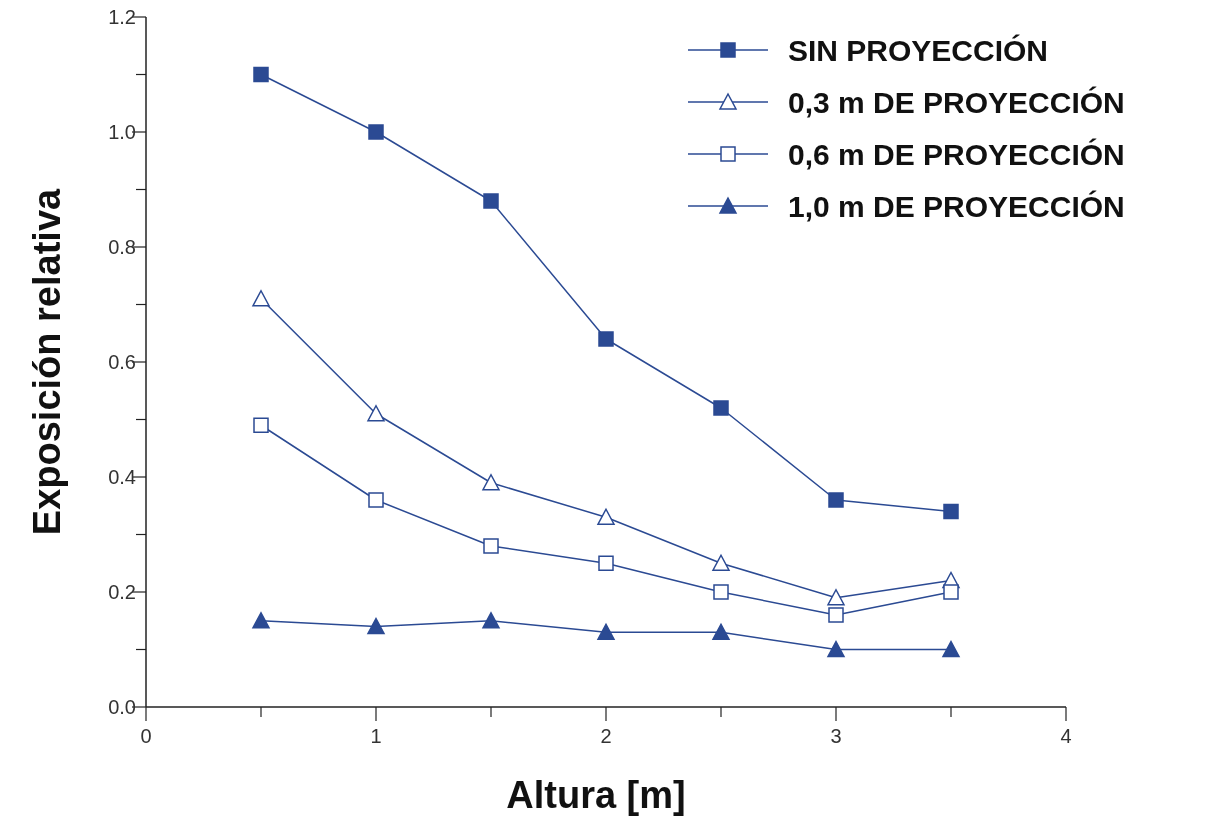 This screenshot has width=1215, height=828. What do you see at coordinates (146, 736) in the screenshot?
I see `x-tick-label: 0` at bounding box center [146, 736].